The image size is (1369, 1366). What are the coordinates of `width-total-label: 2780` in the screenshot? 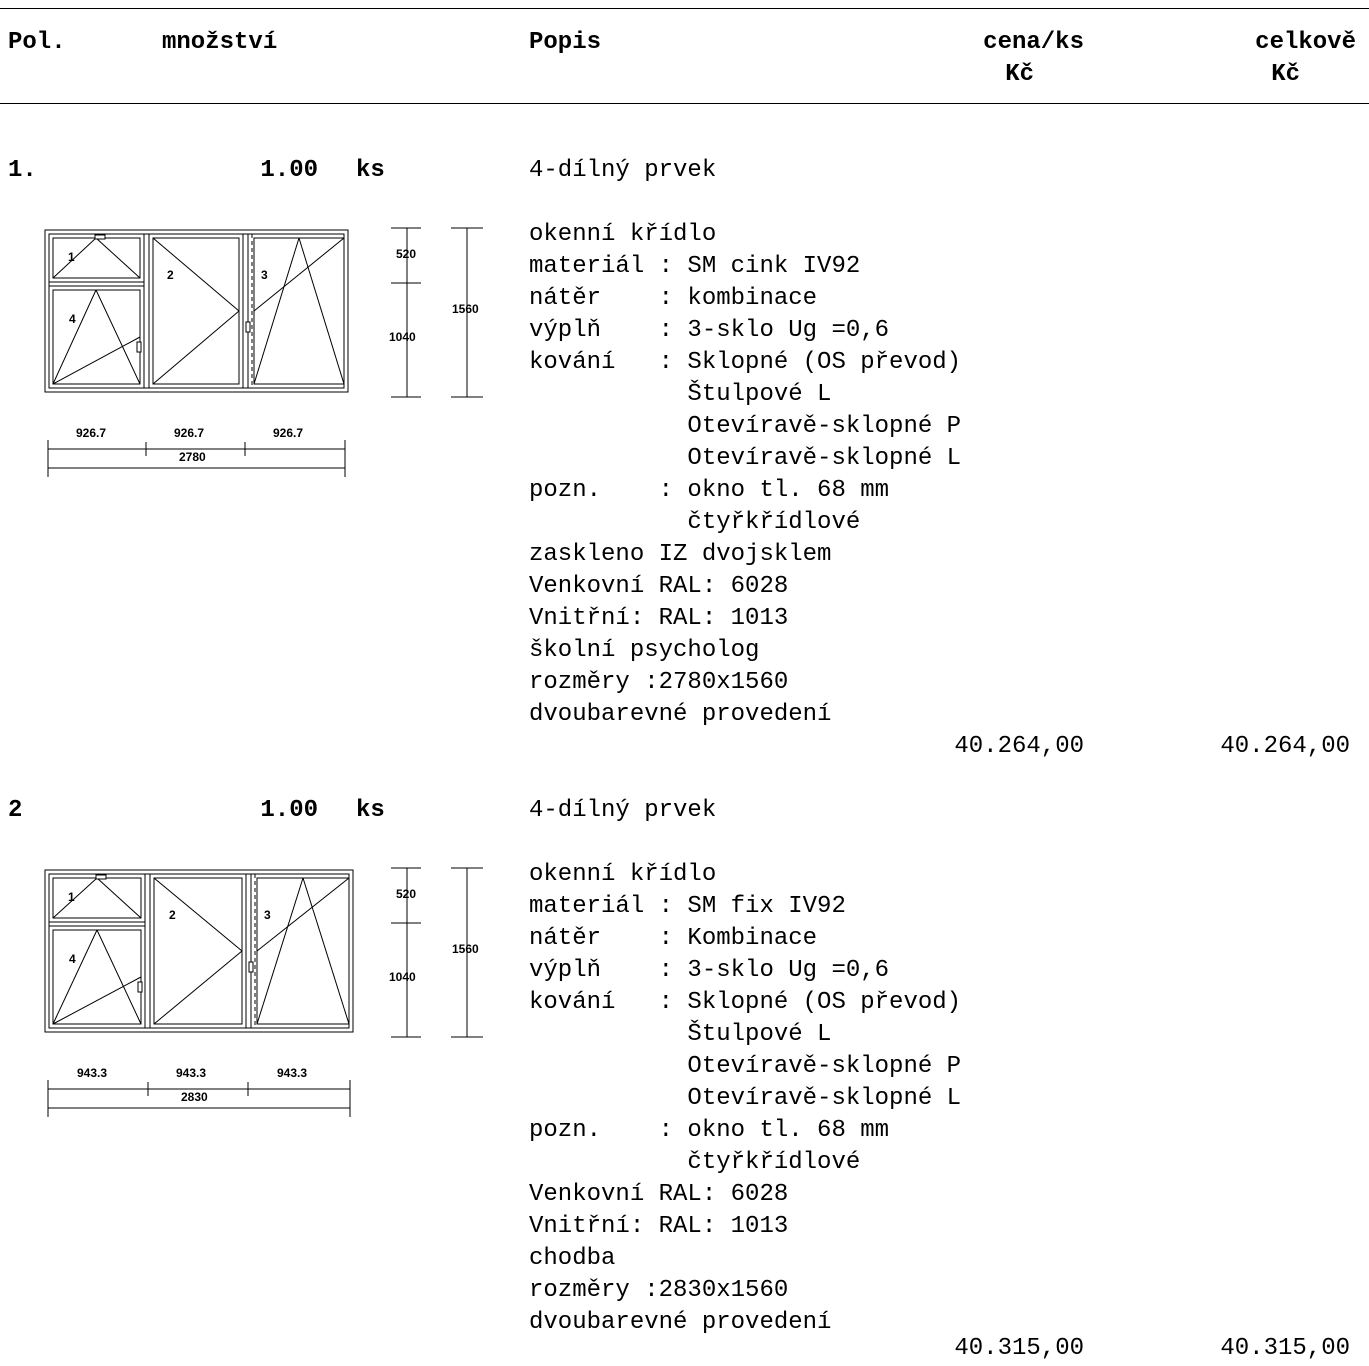 It's located at (192, 457).